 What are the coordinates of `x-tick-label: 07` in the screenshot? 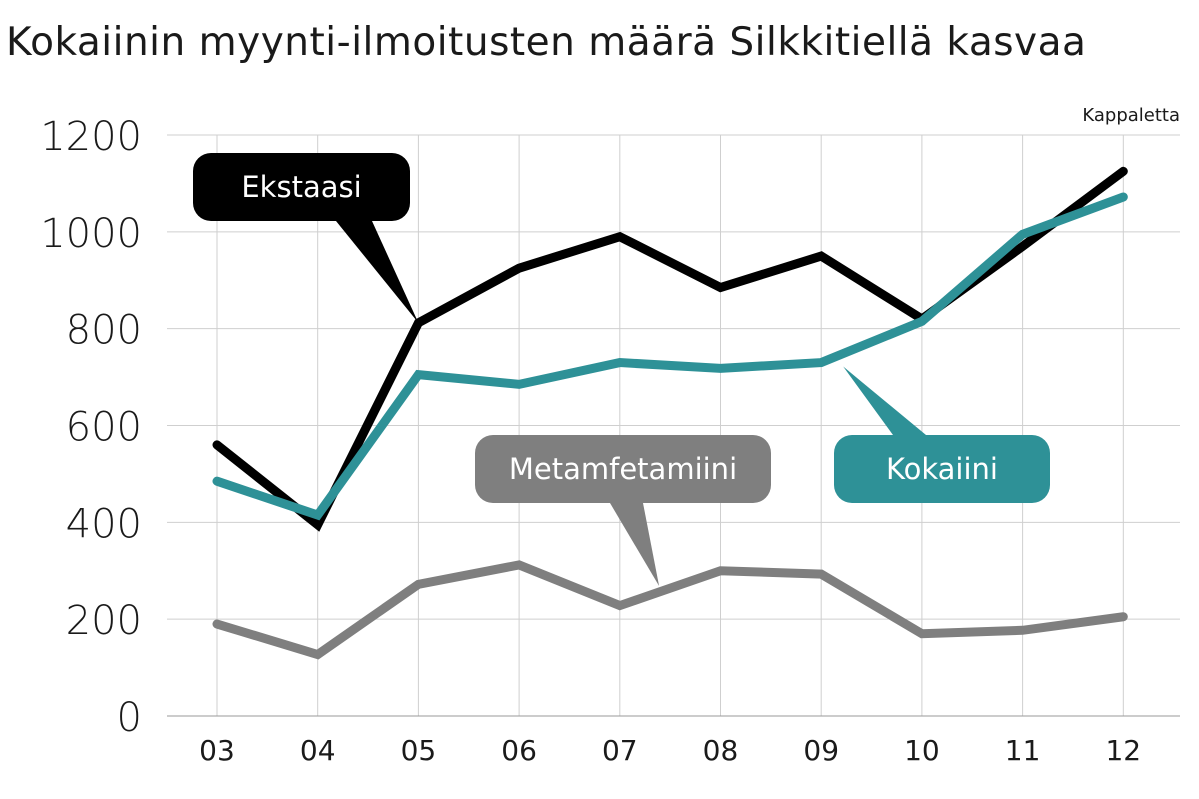 It's located at (620, 750).